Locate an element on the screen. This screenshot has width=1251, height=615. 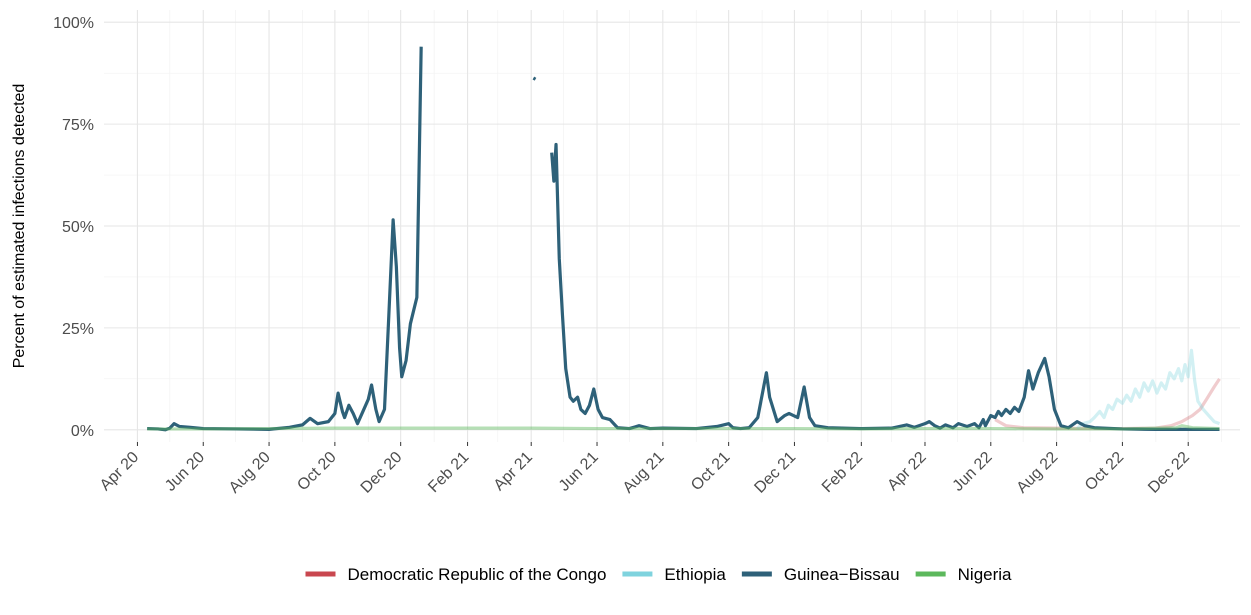
x-tick-label: Dec 21 is located at coordinates (775, 473).